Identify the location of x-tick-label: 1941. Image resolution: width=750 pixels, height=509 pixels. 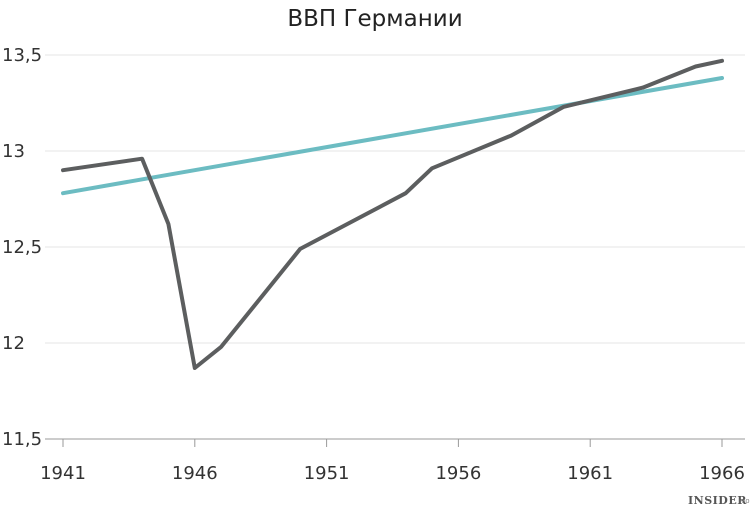
(63, 473).